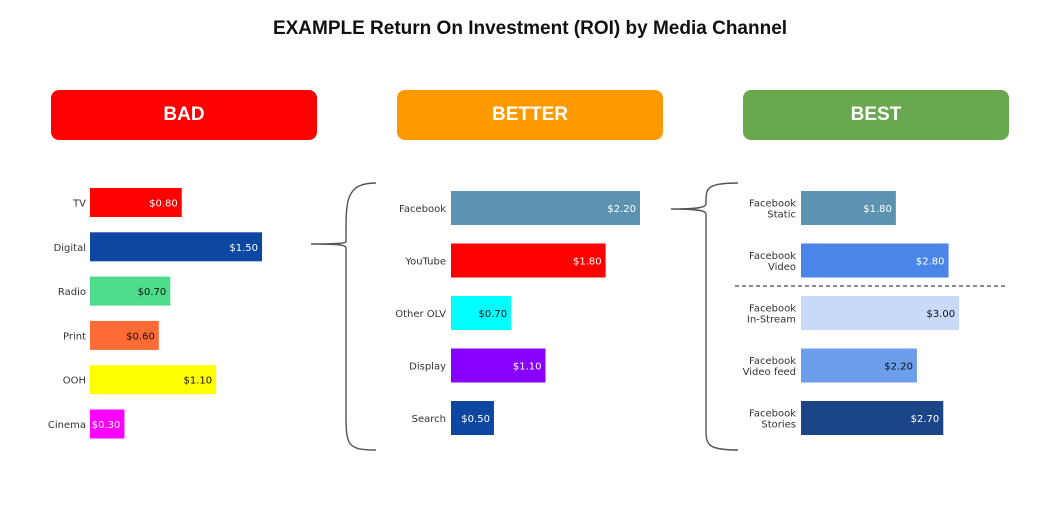 This screenshot has height=508, width=1060. I want to click on category-label-1-1: YouTube, so click(425, 262).